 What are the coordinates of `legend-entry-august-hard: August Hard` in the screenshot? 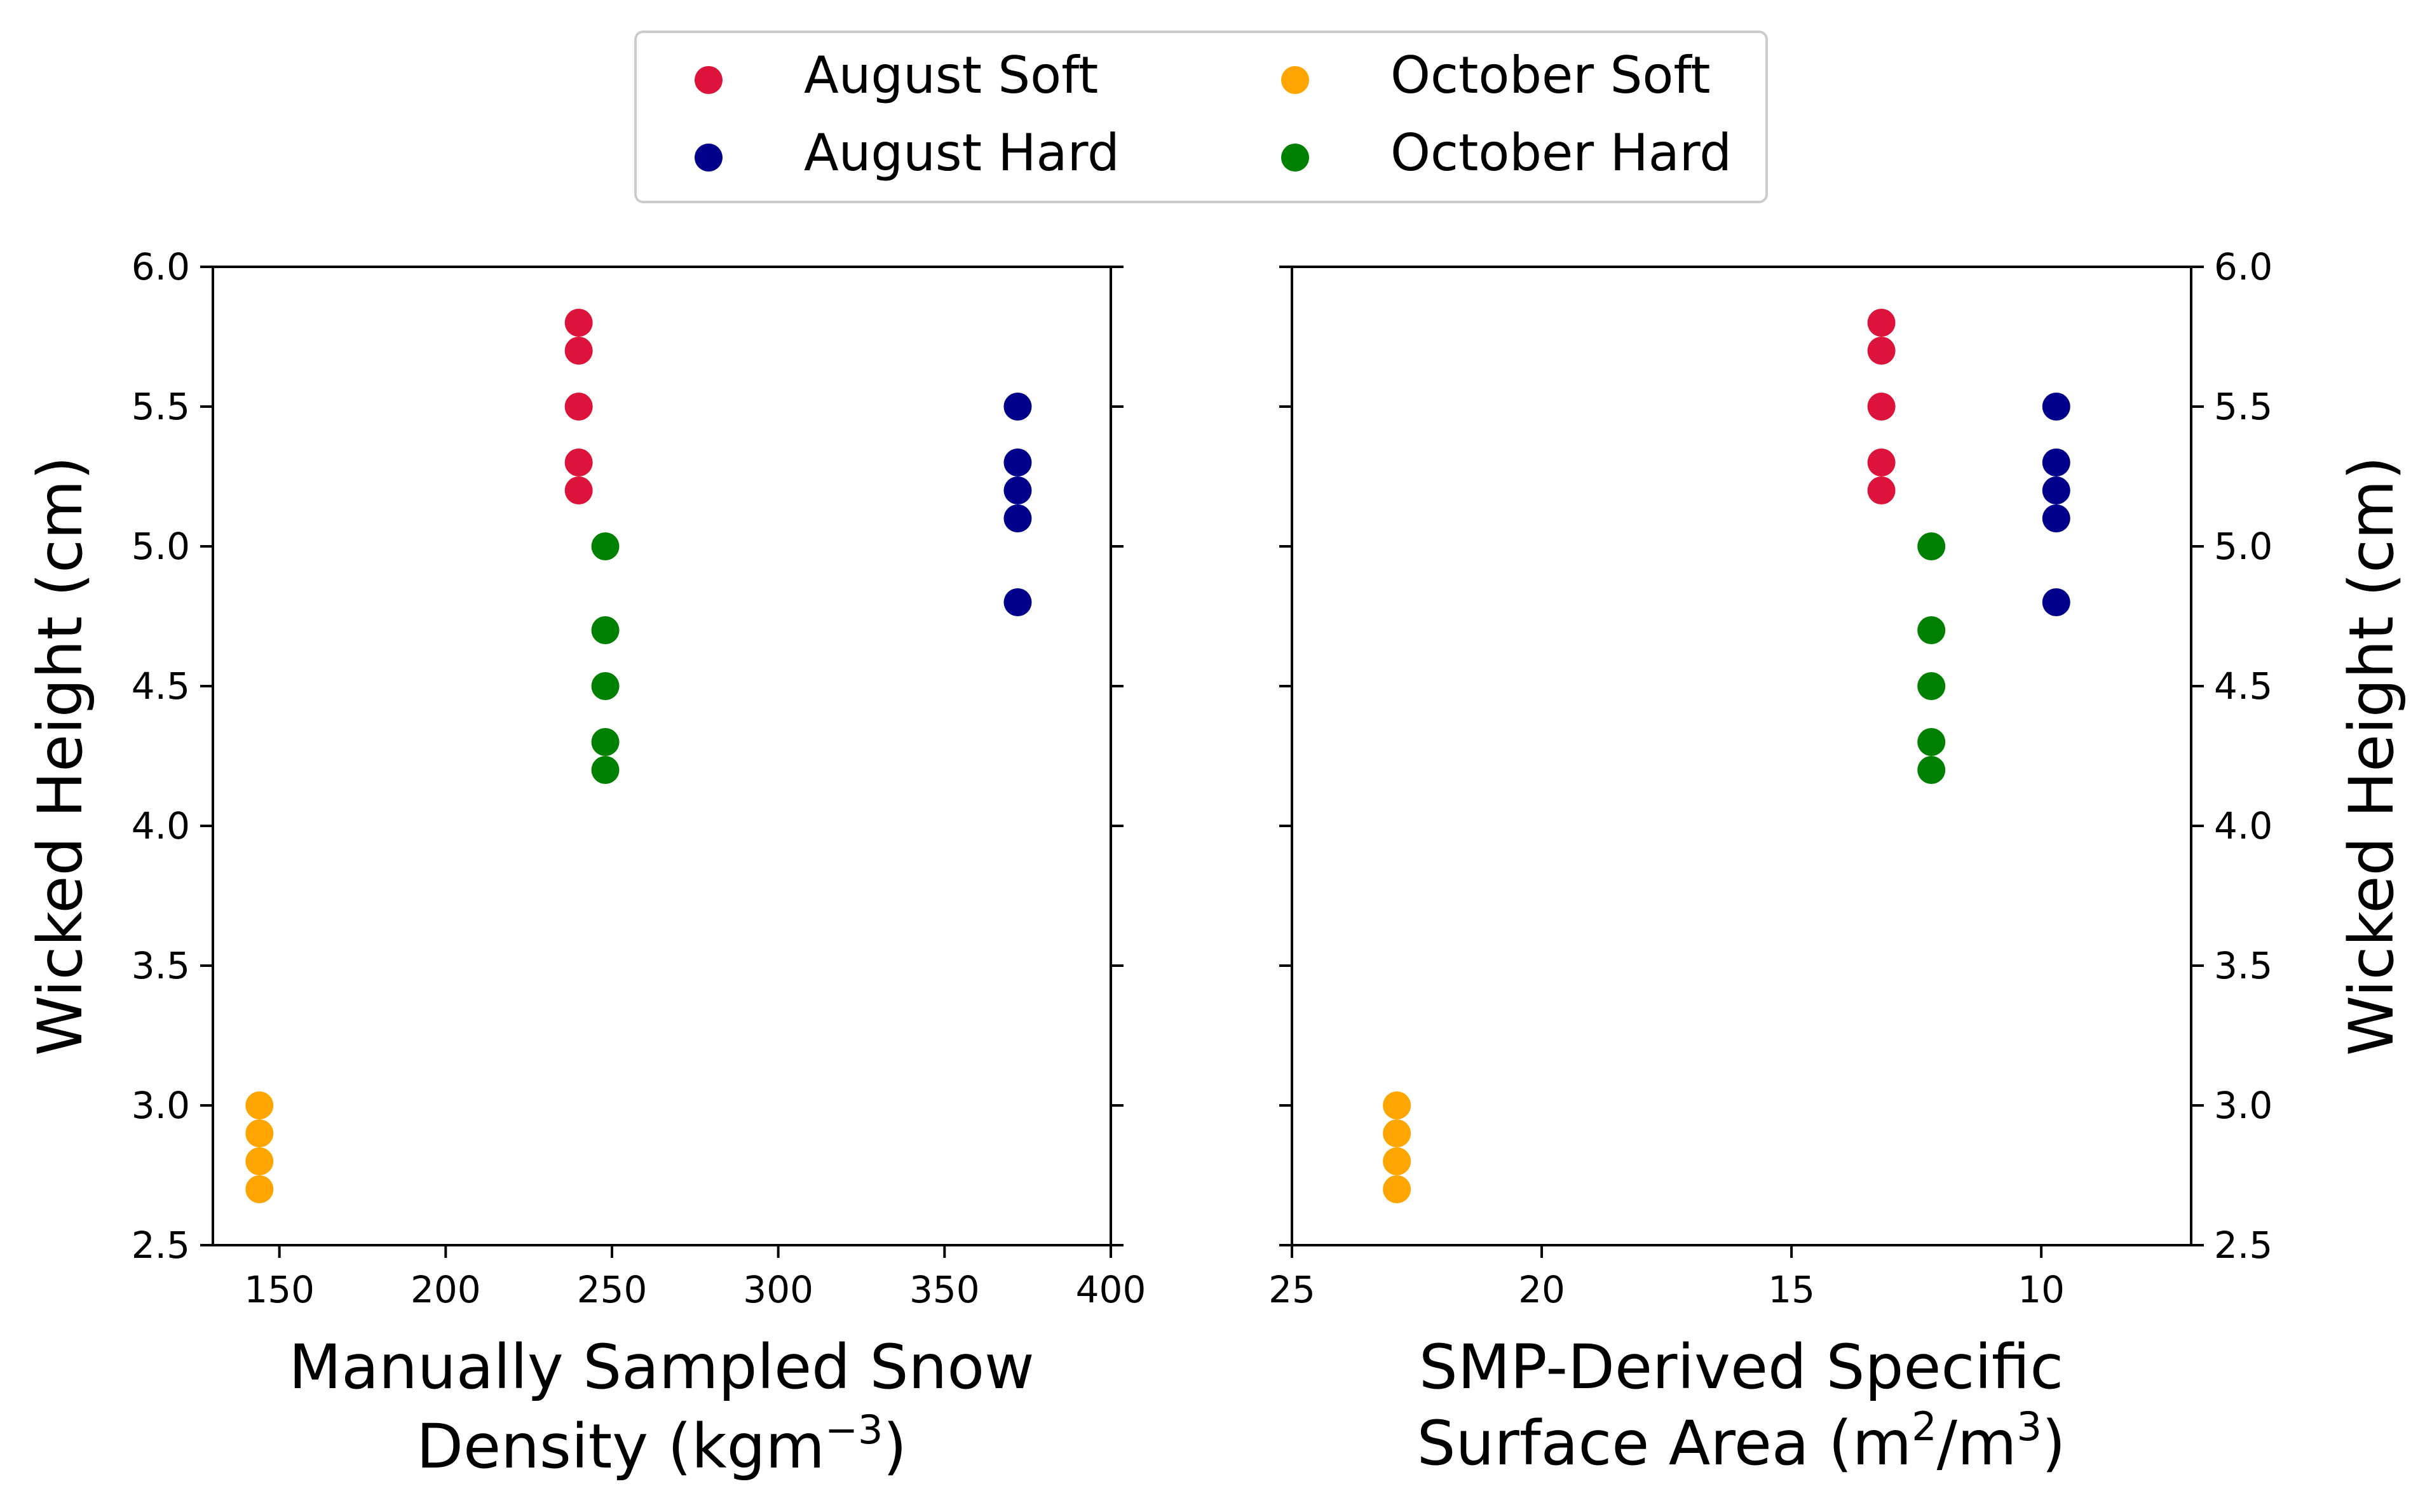 It's located at (907, 152).